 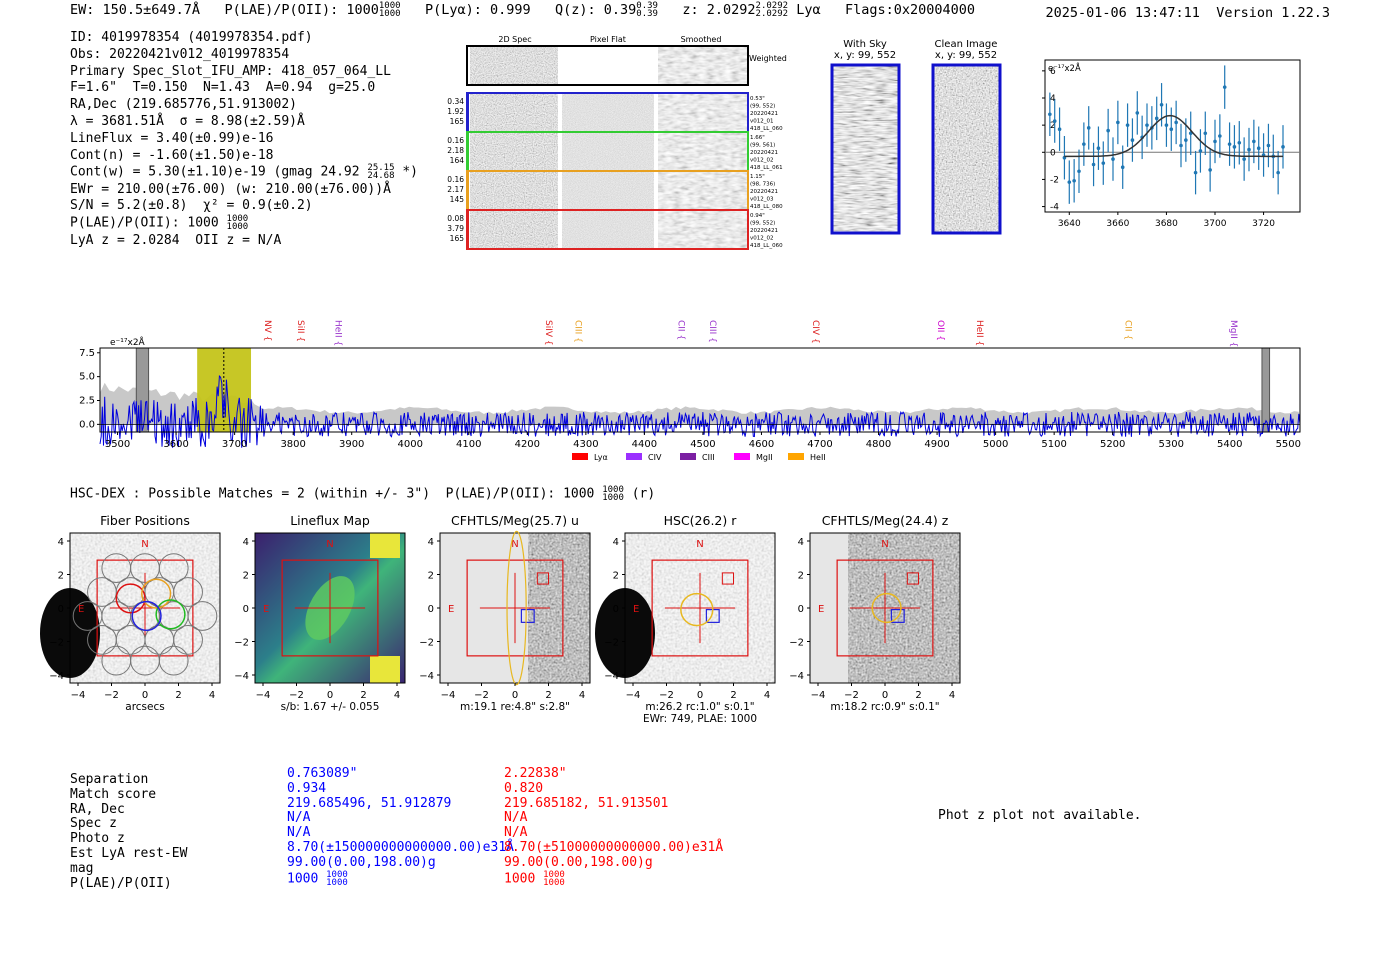 What do you see at coordinates (952, 695) in the screenshot?
I see `panel-xtick-label: 4` at bounding box center [952, 695].